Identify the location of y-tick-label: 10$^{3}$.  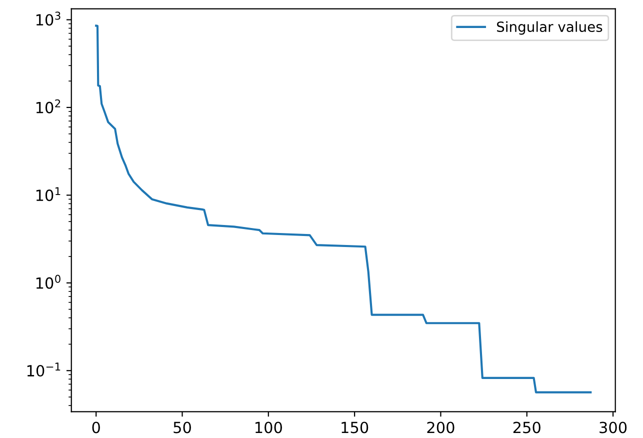
(48, 19).